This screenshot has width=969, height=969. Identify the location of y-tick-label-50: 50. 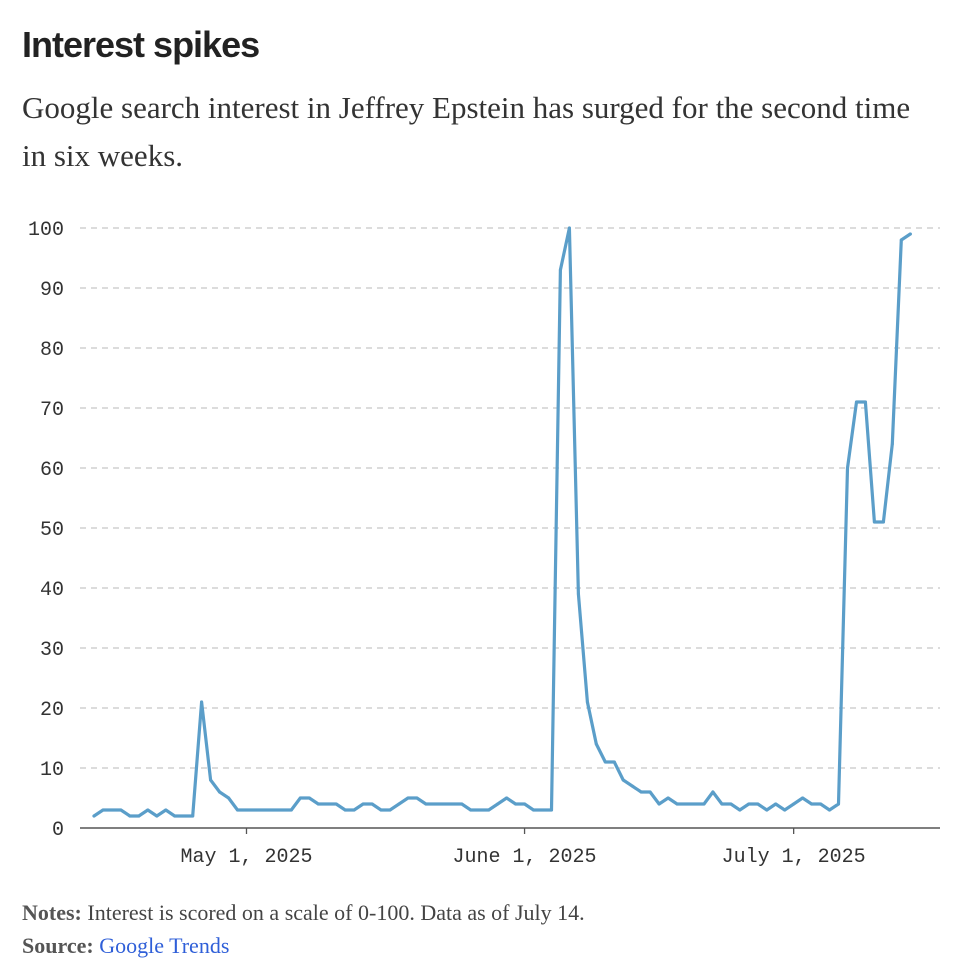
(52, 530).